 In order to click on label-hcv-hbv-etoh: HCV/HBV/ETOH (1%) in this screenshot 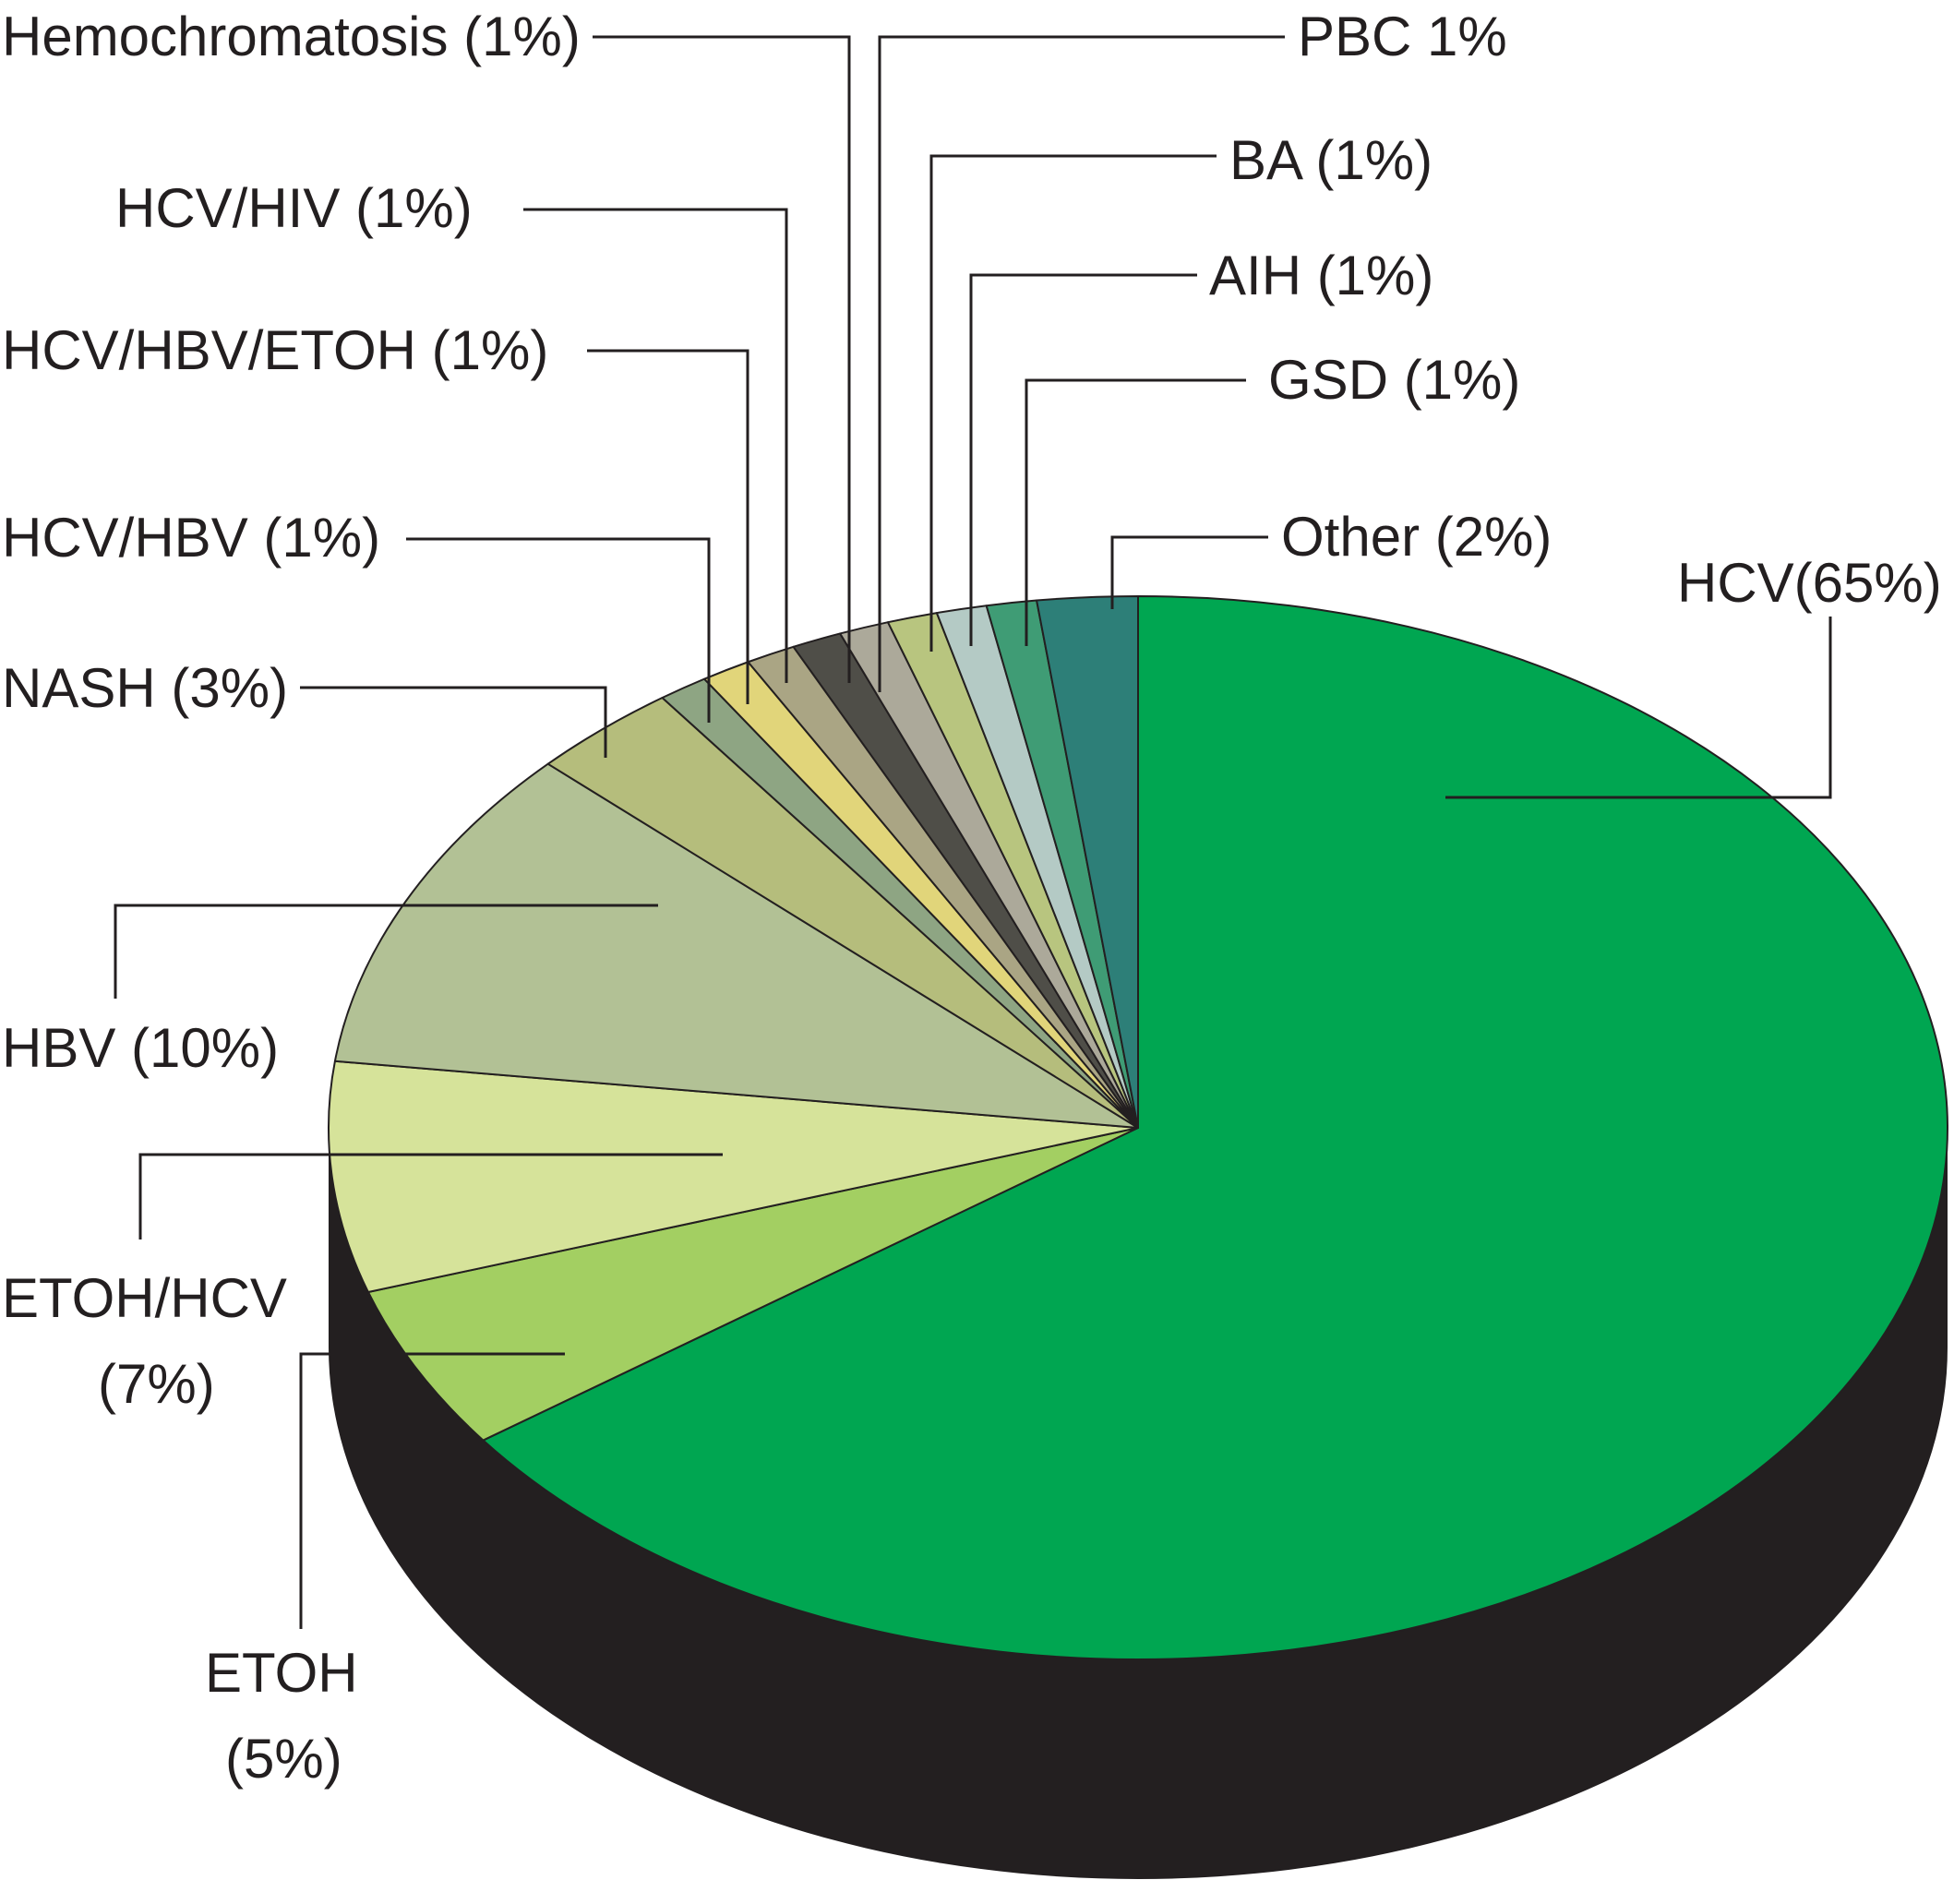, I will do `click(275, 350)`.